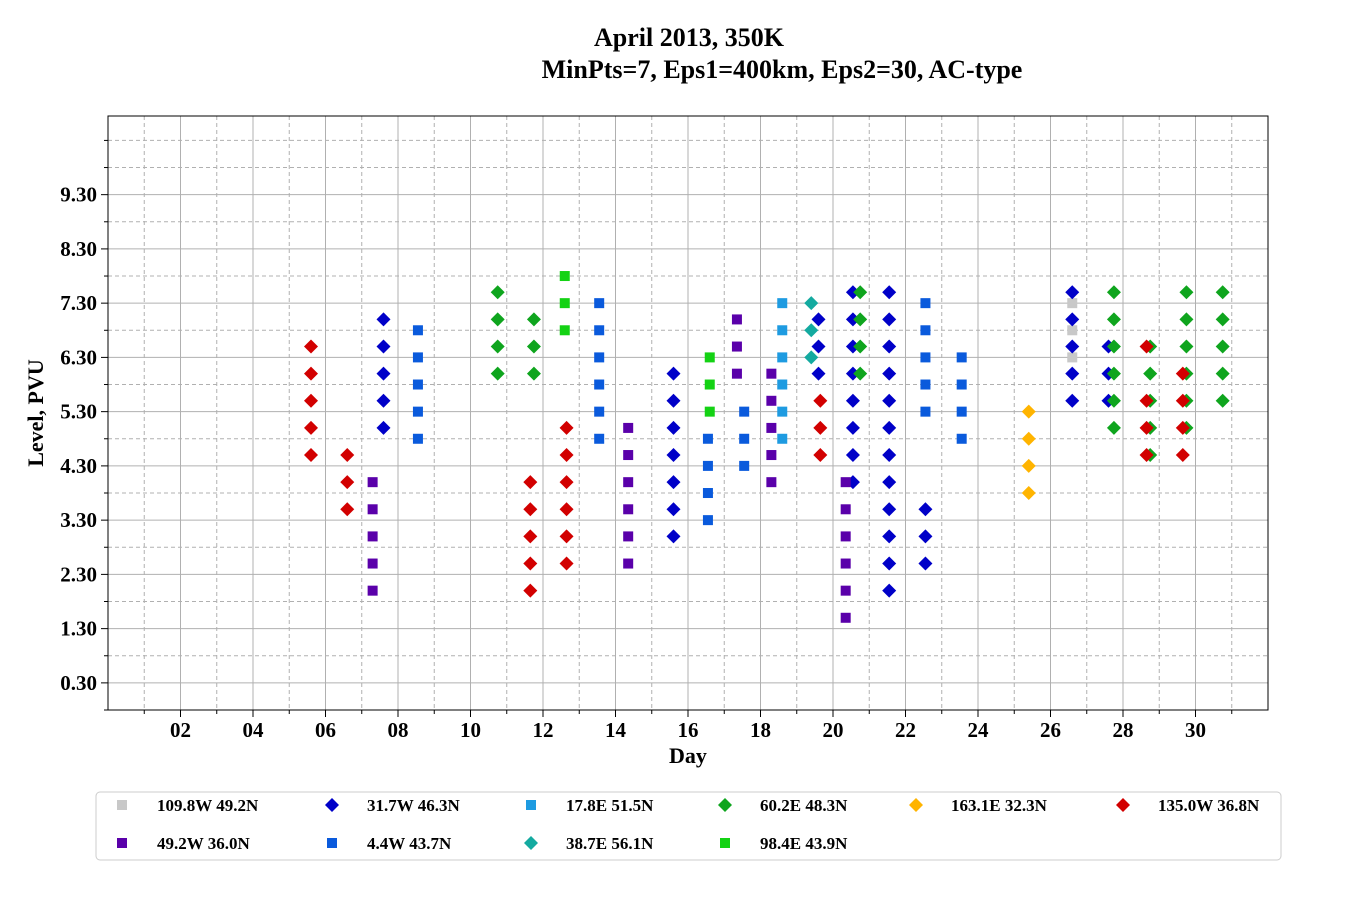 This screenshot has width=1360, height=900. What do you see at coordinates (804, 805) in the screenshot?
I see `legend-label: 60.2E 48.3N` at bounding box center [804, 805].